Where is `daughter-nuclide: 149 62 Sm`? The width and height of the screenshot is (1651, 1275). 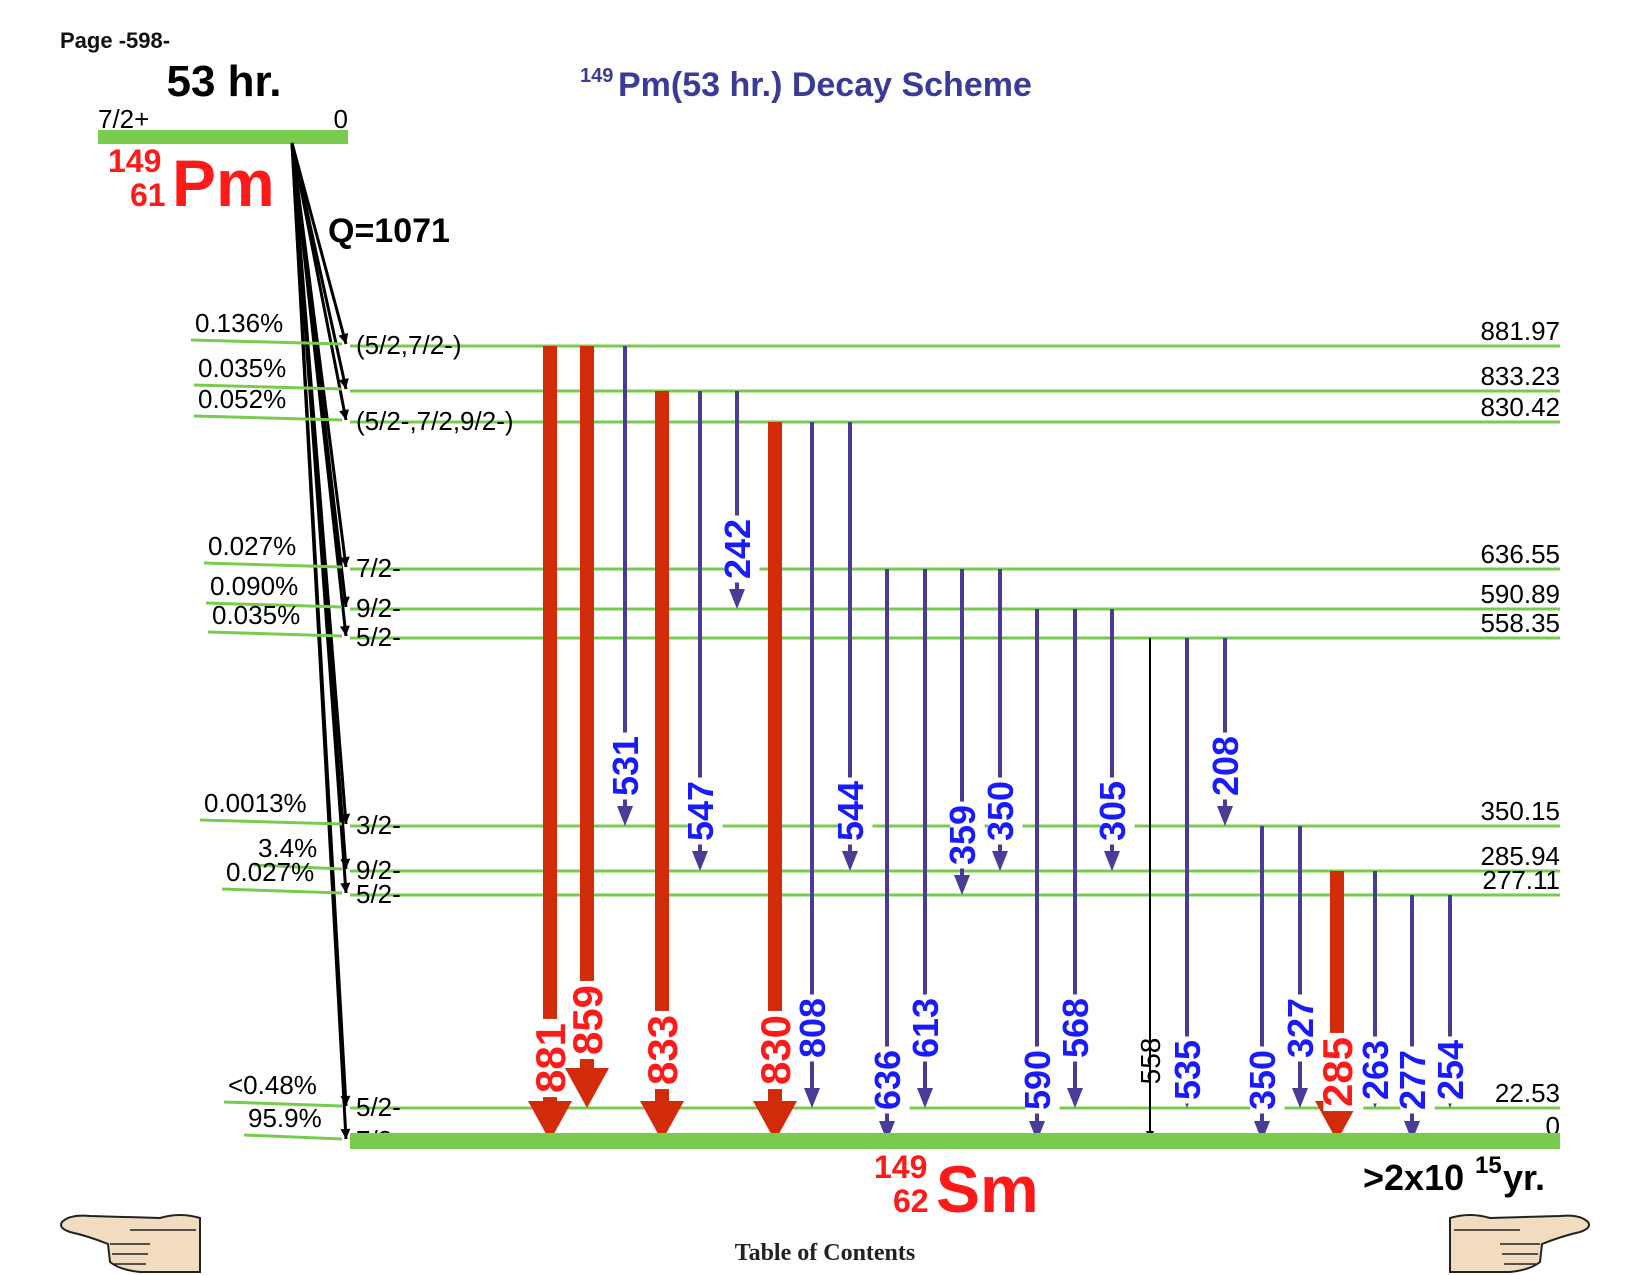
daughter-nuclide: 149 62 Sm is located at coordinates (956, 1187).